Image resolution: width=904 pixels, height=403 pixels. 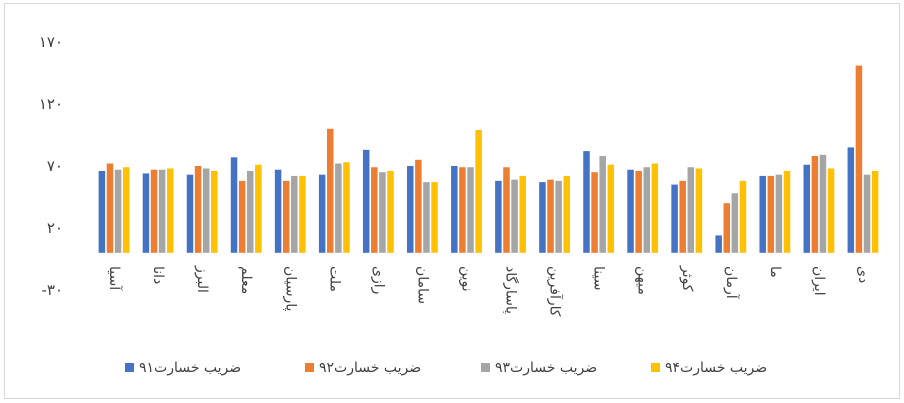 What do you see at coordinates (51, 166) in the screenshot?
I see `y-axis: -۳۰ ۲۰ ۷۰ ۱۲۰ ۱۷۰` at bounding box center [51, 166].